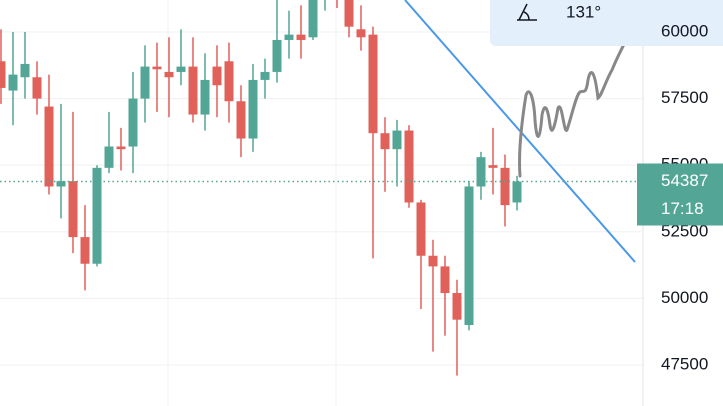 This screenshot has width=723, height=406. What do you see at coordinates (527, 12) in the screenshot?
I see `angle-icon` at bounding box center [527, 12].